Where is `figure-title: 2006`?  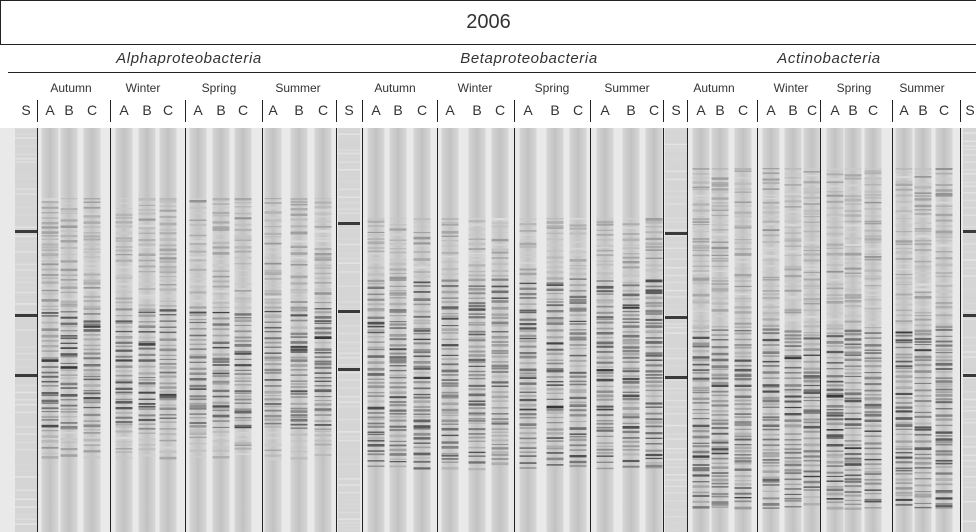
figure-title: 2006 is located at coordinates (488, 22).